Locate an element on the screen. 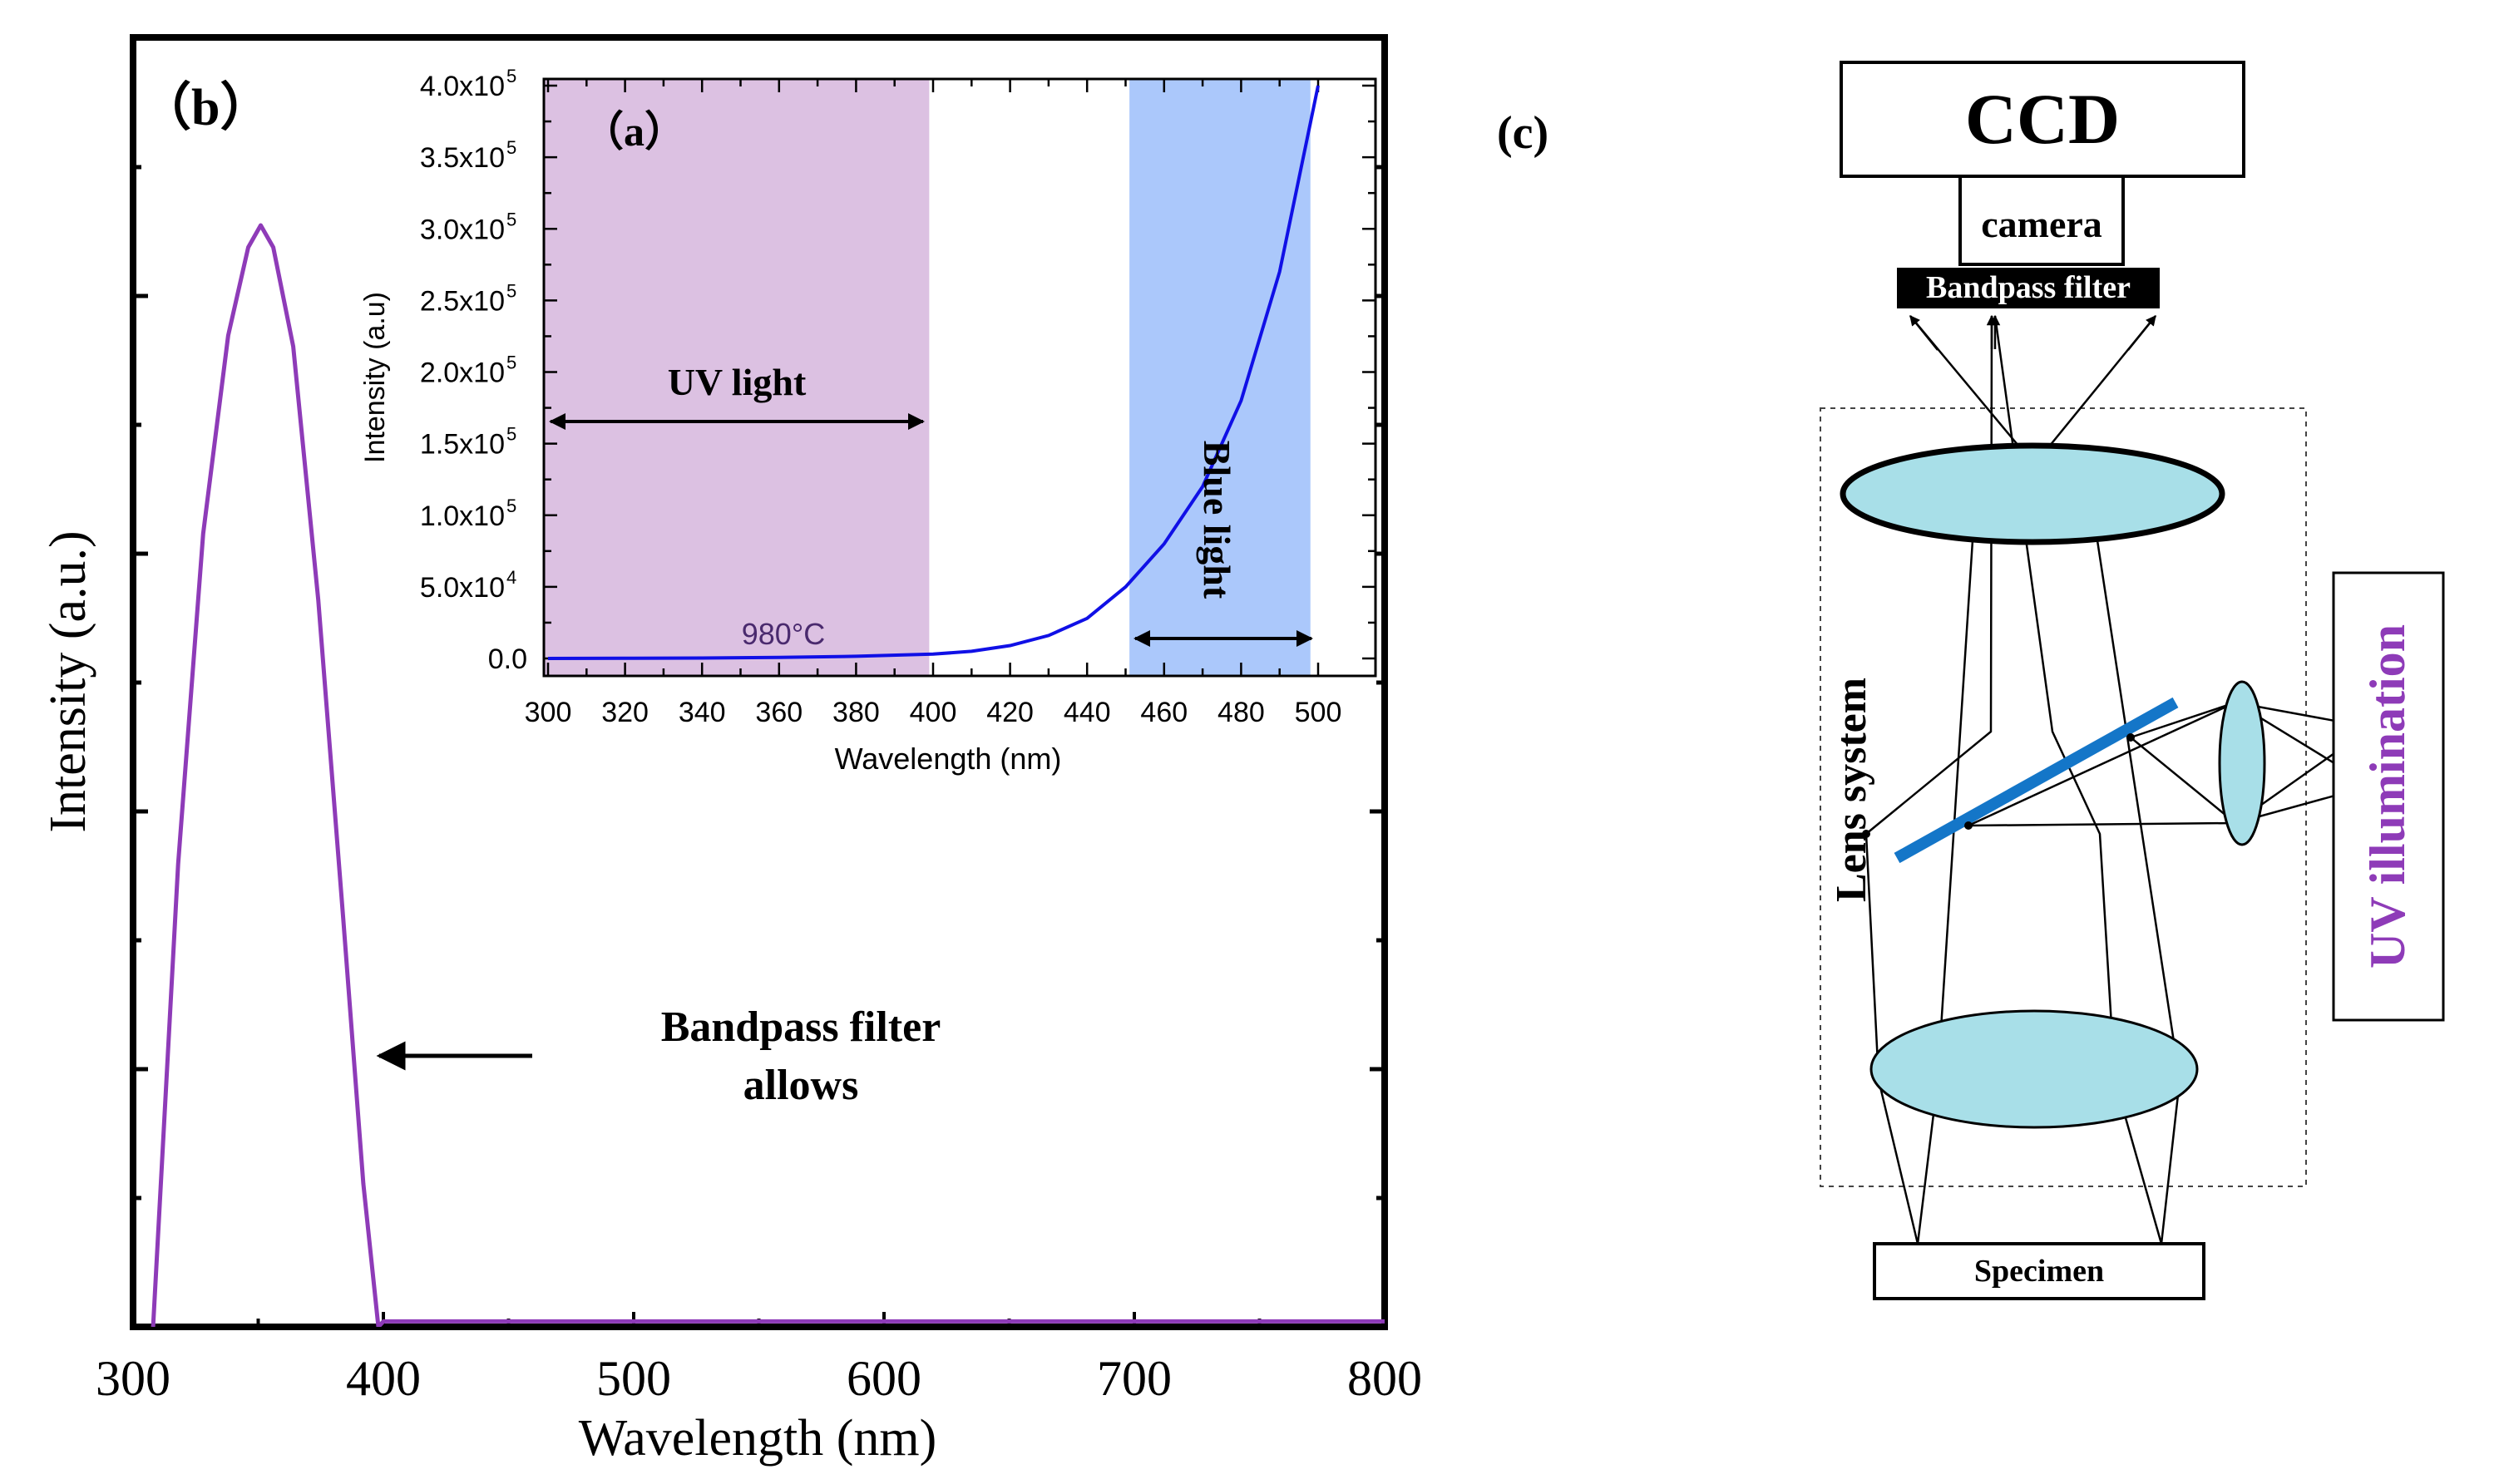 This screenshot has height=1484, width=2504. upper-lens is located at coordinates (2032, 493).